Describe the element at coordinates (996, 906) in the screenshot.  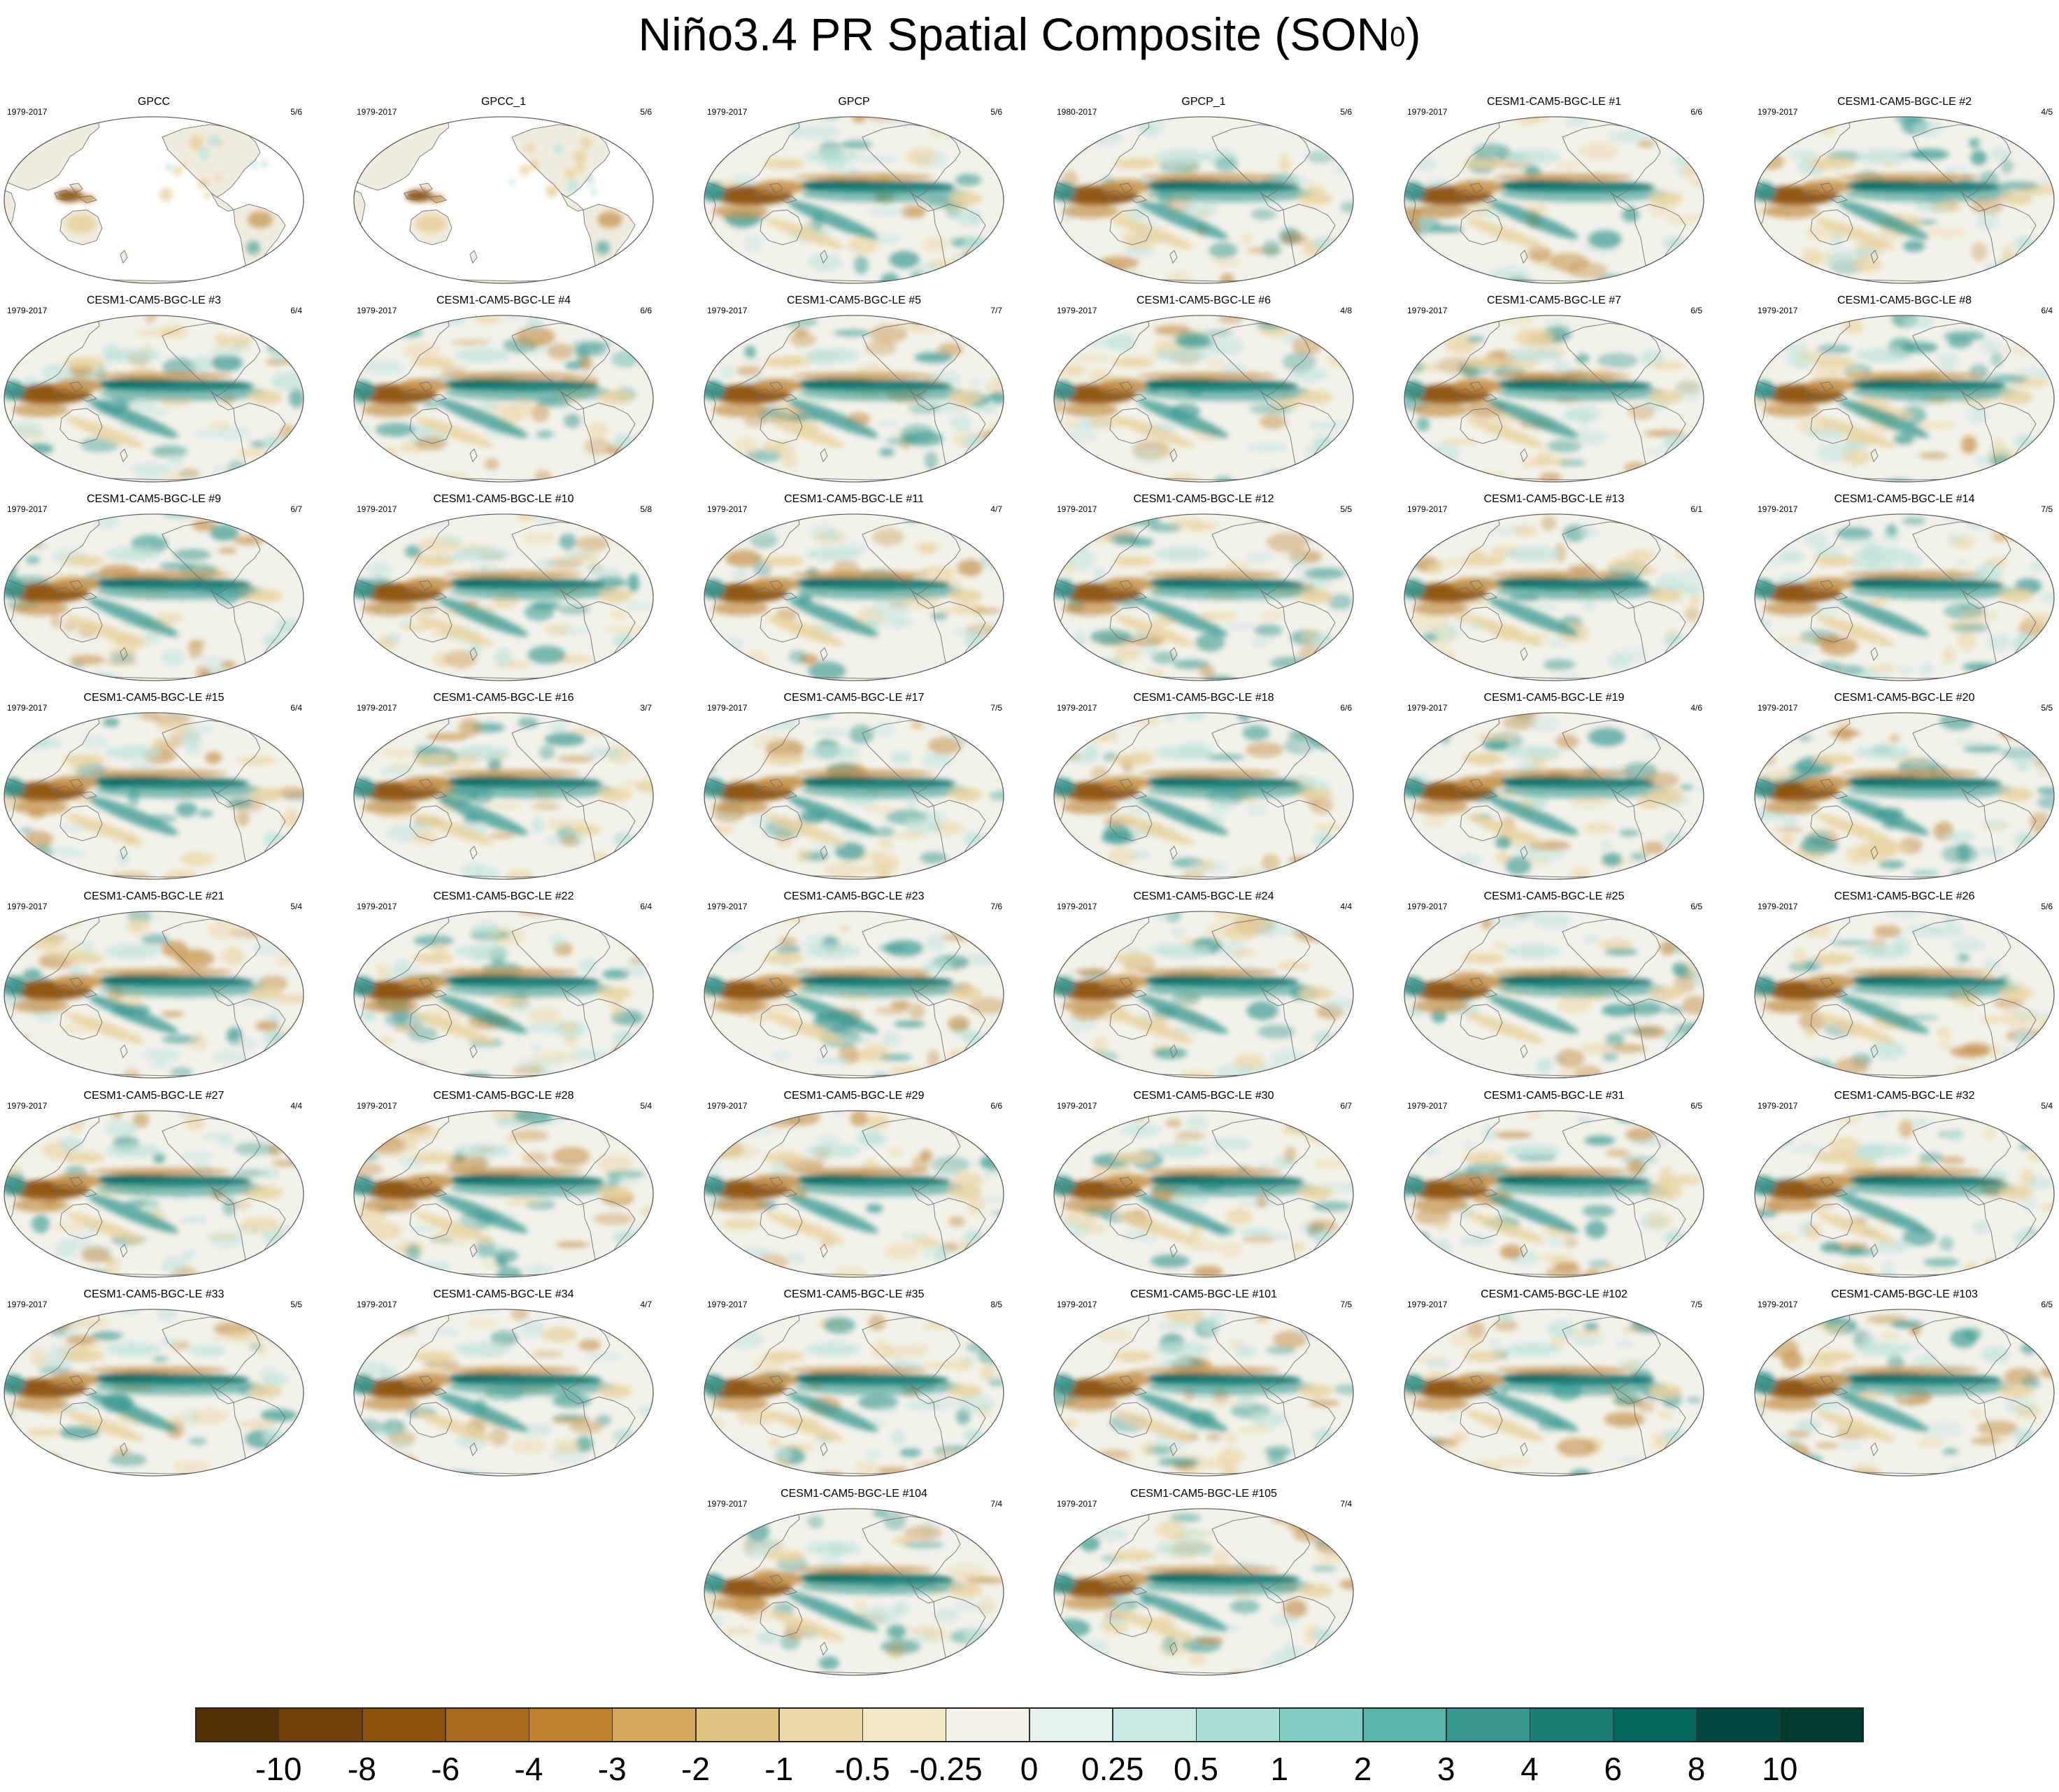
I see `panel-event-count: 7/6` at that location.